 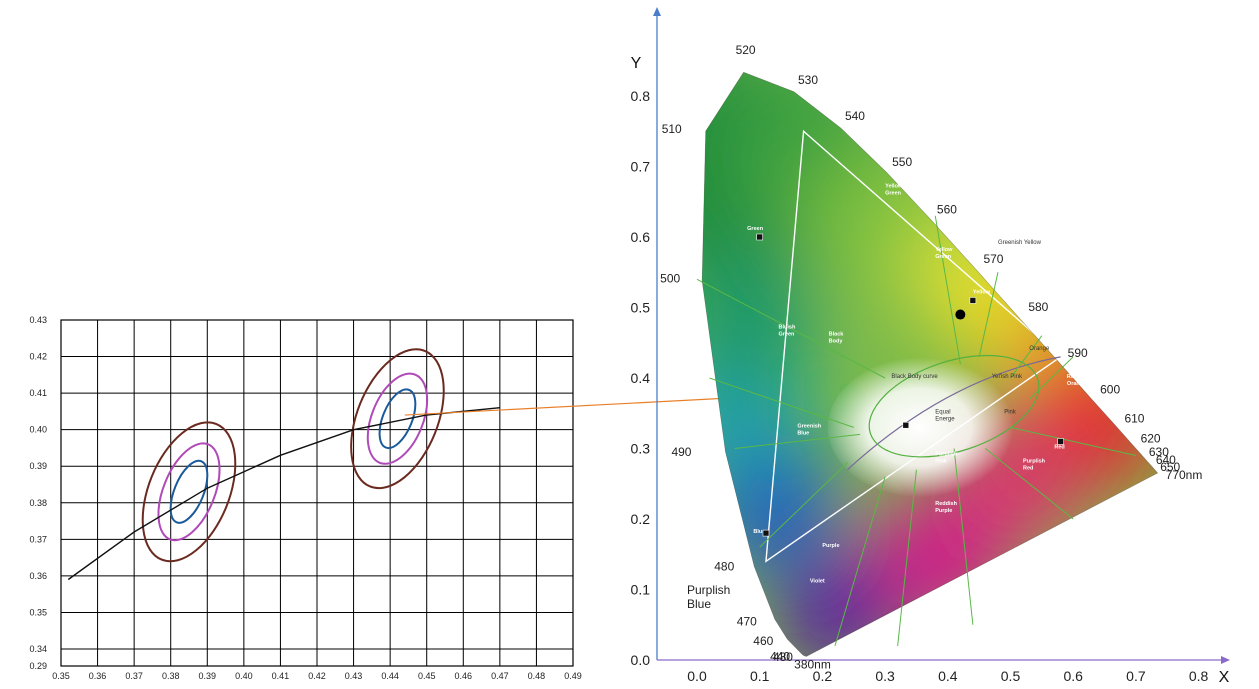 What do you see at coordinates (1028, 469) in the screenshot?
I see `region-label-line2: Red` at bounding box center [1028, 469].